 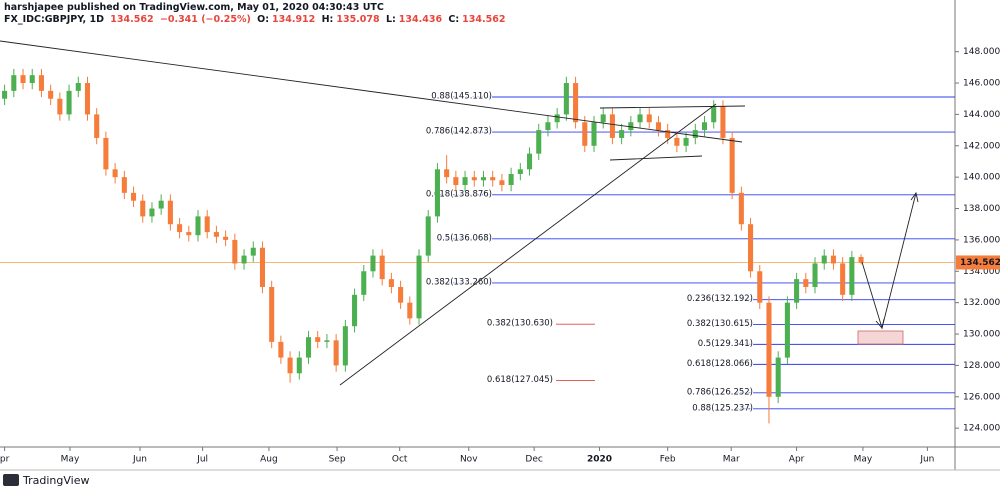 I want to click on fib-label: 0.5(129.341), so click(x=725, y=344).